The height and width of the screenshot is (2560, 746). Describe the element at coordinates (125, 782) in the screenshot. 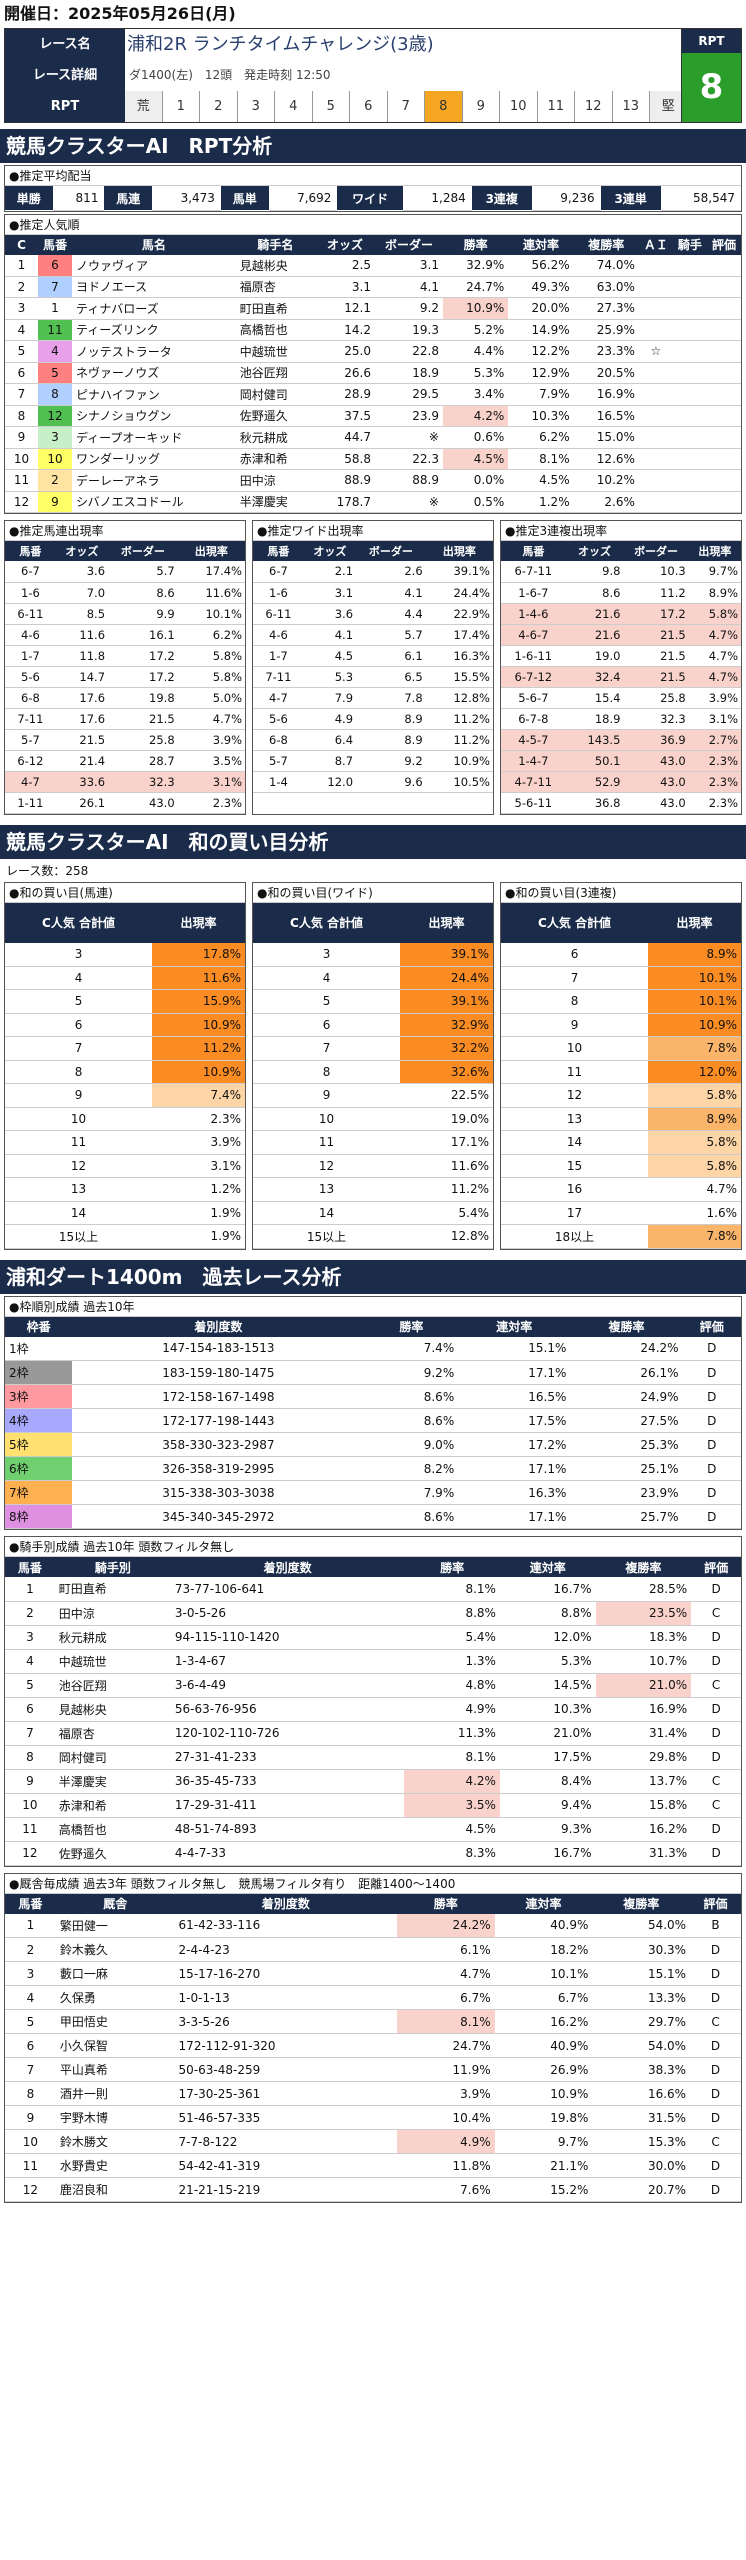

I see `table-row: 4-7 33.6 32.3 3.1%` at that location.